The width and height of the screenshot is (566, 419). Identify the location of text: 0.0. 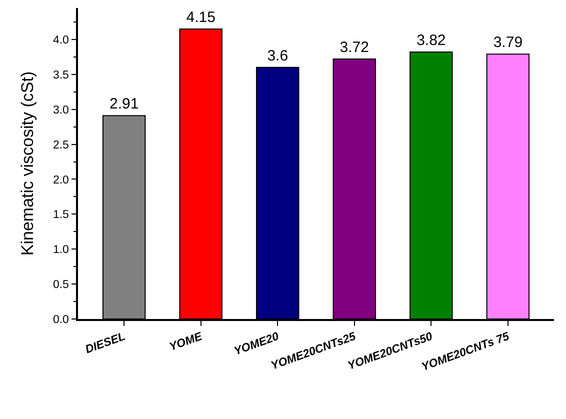
(60, 320).